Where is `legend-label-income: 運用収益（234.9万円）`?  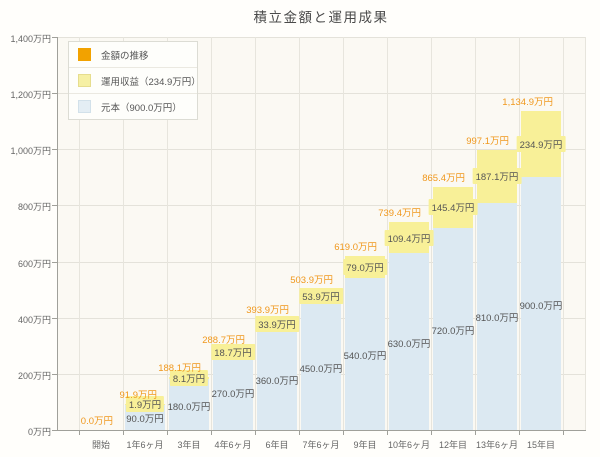
legend-label-income: 運用収益（234.9万円） is located at coordinates (151, 82).